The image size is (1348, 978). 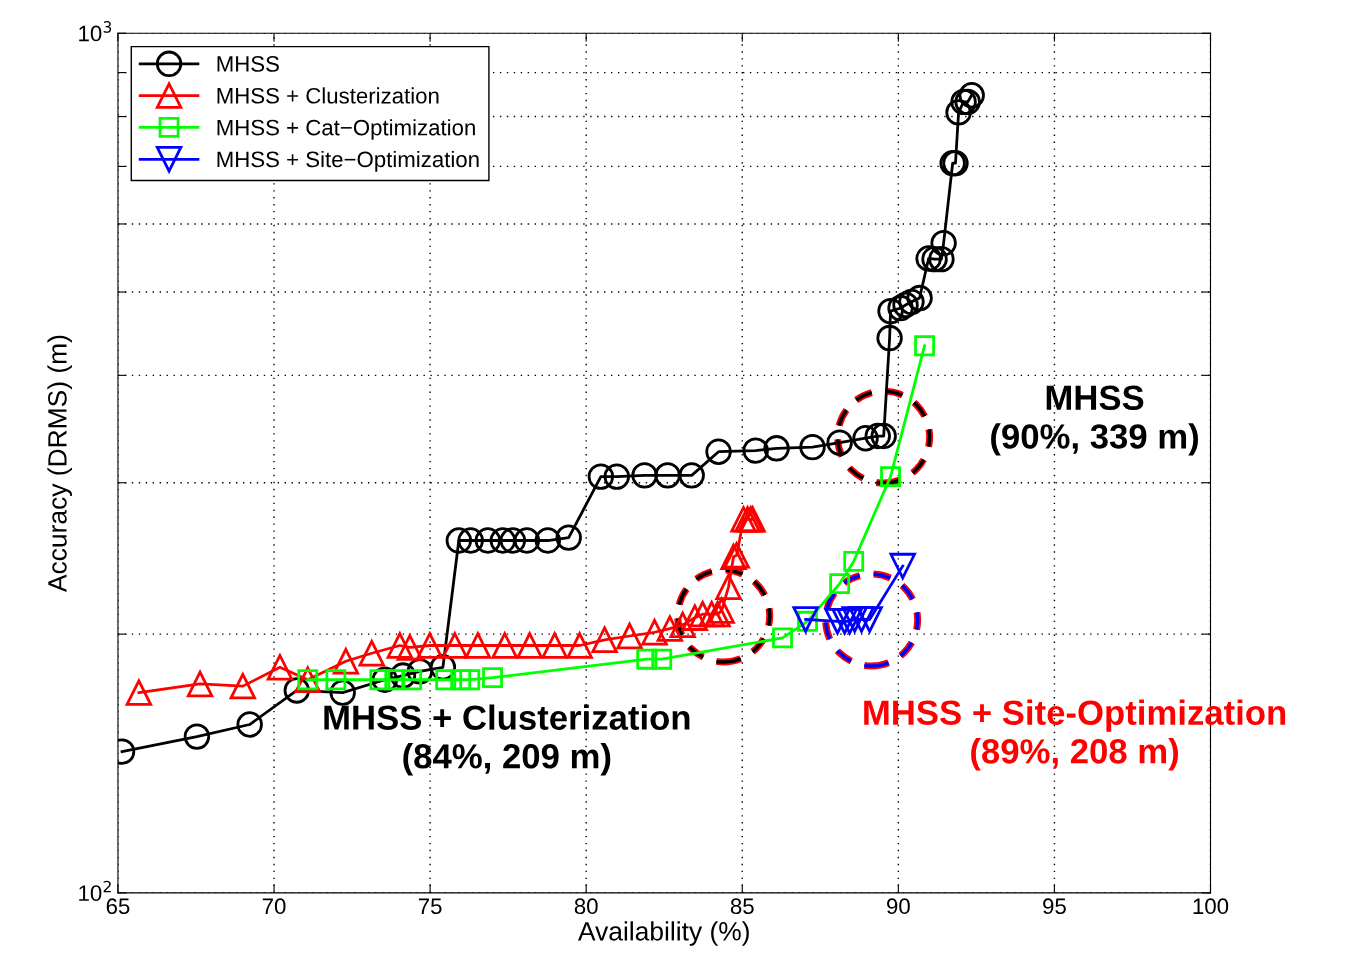 I want to click on x-tick-label: 80, so click(x=586, y=906).